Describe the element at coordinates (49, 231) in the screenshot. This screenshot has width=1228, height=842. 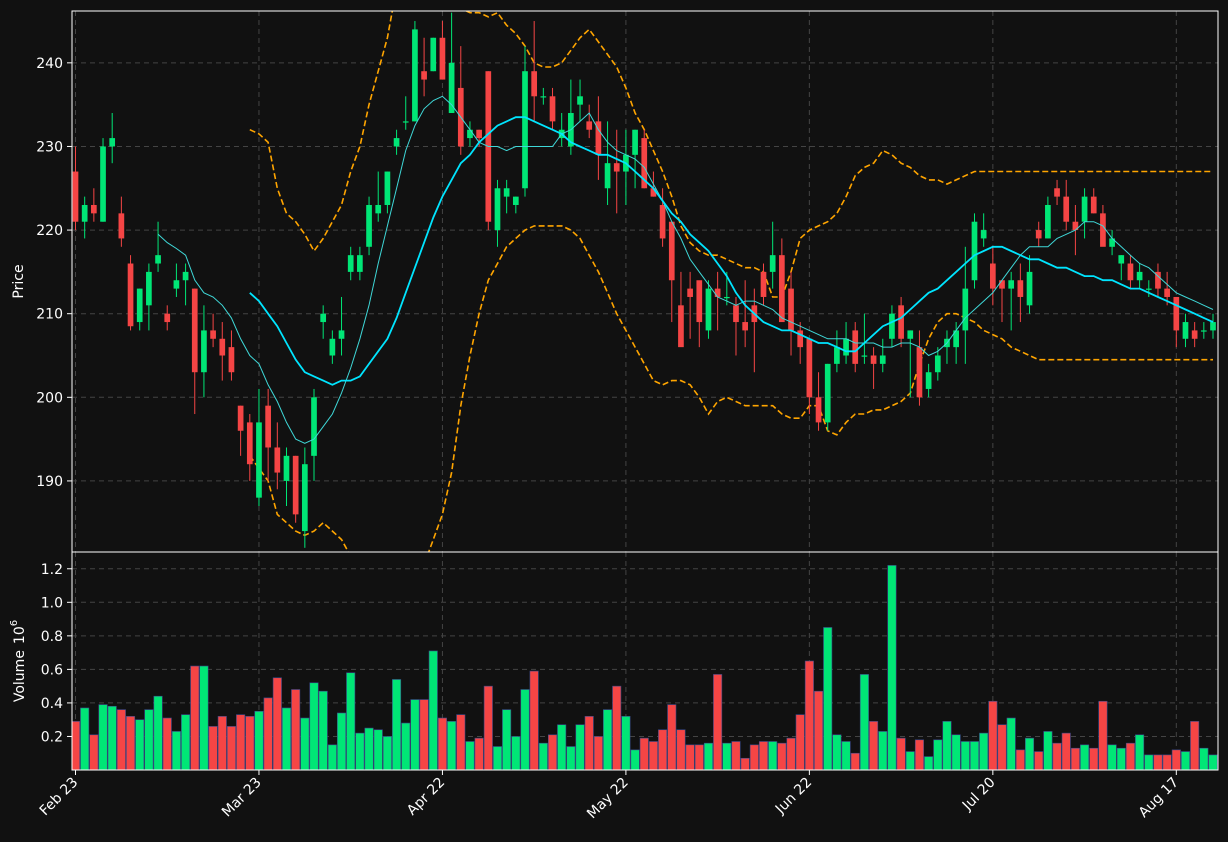
I see `price-tick-label: 220` at that location.